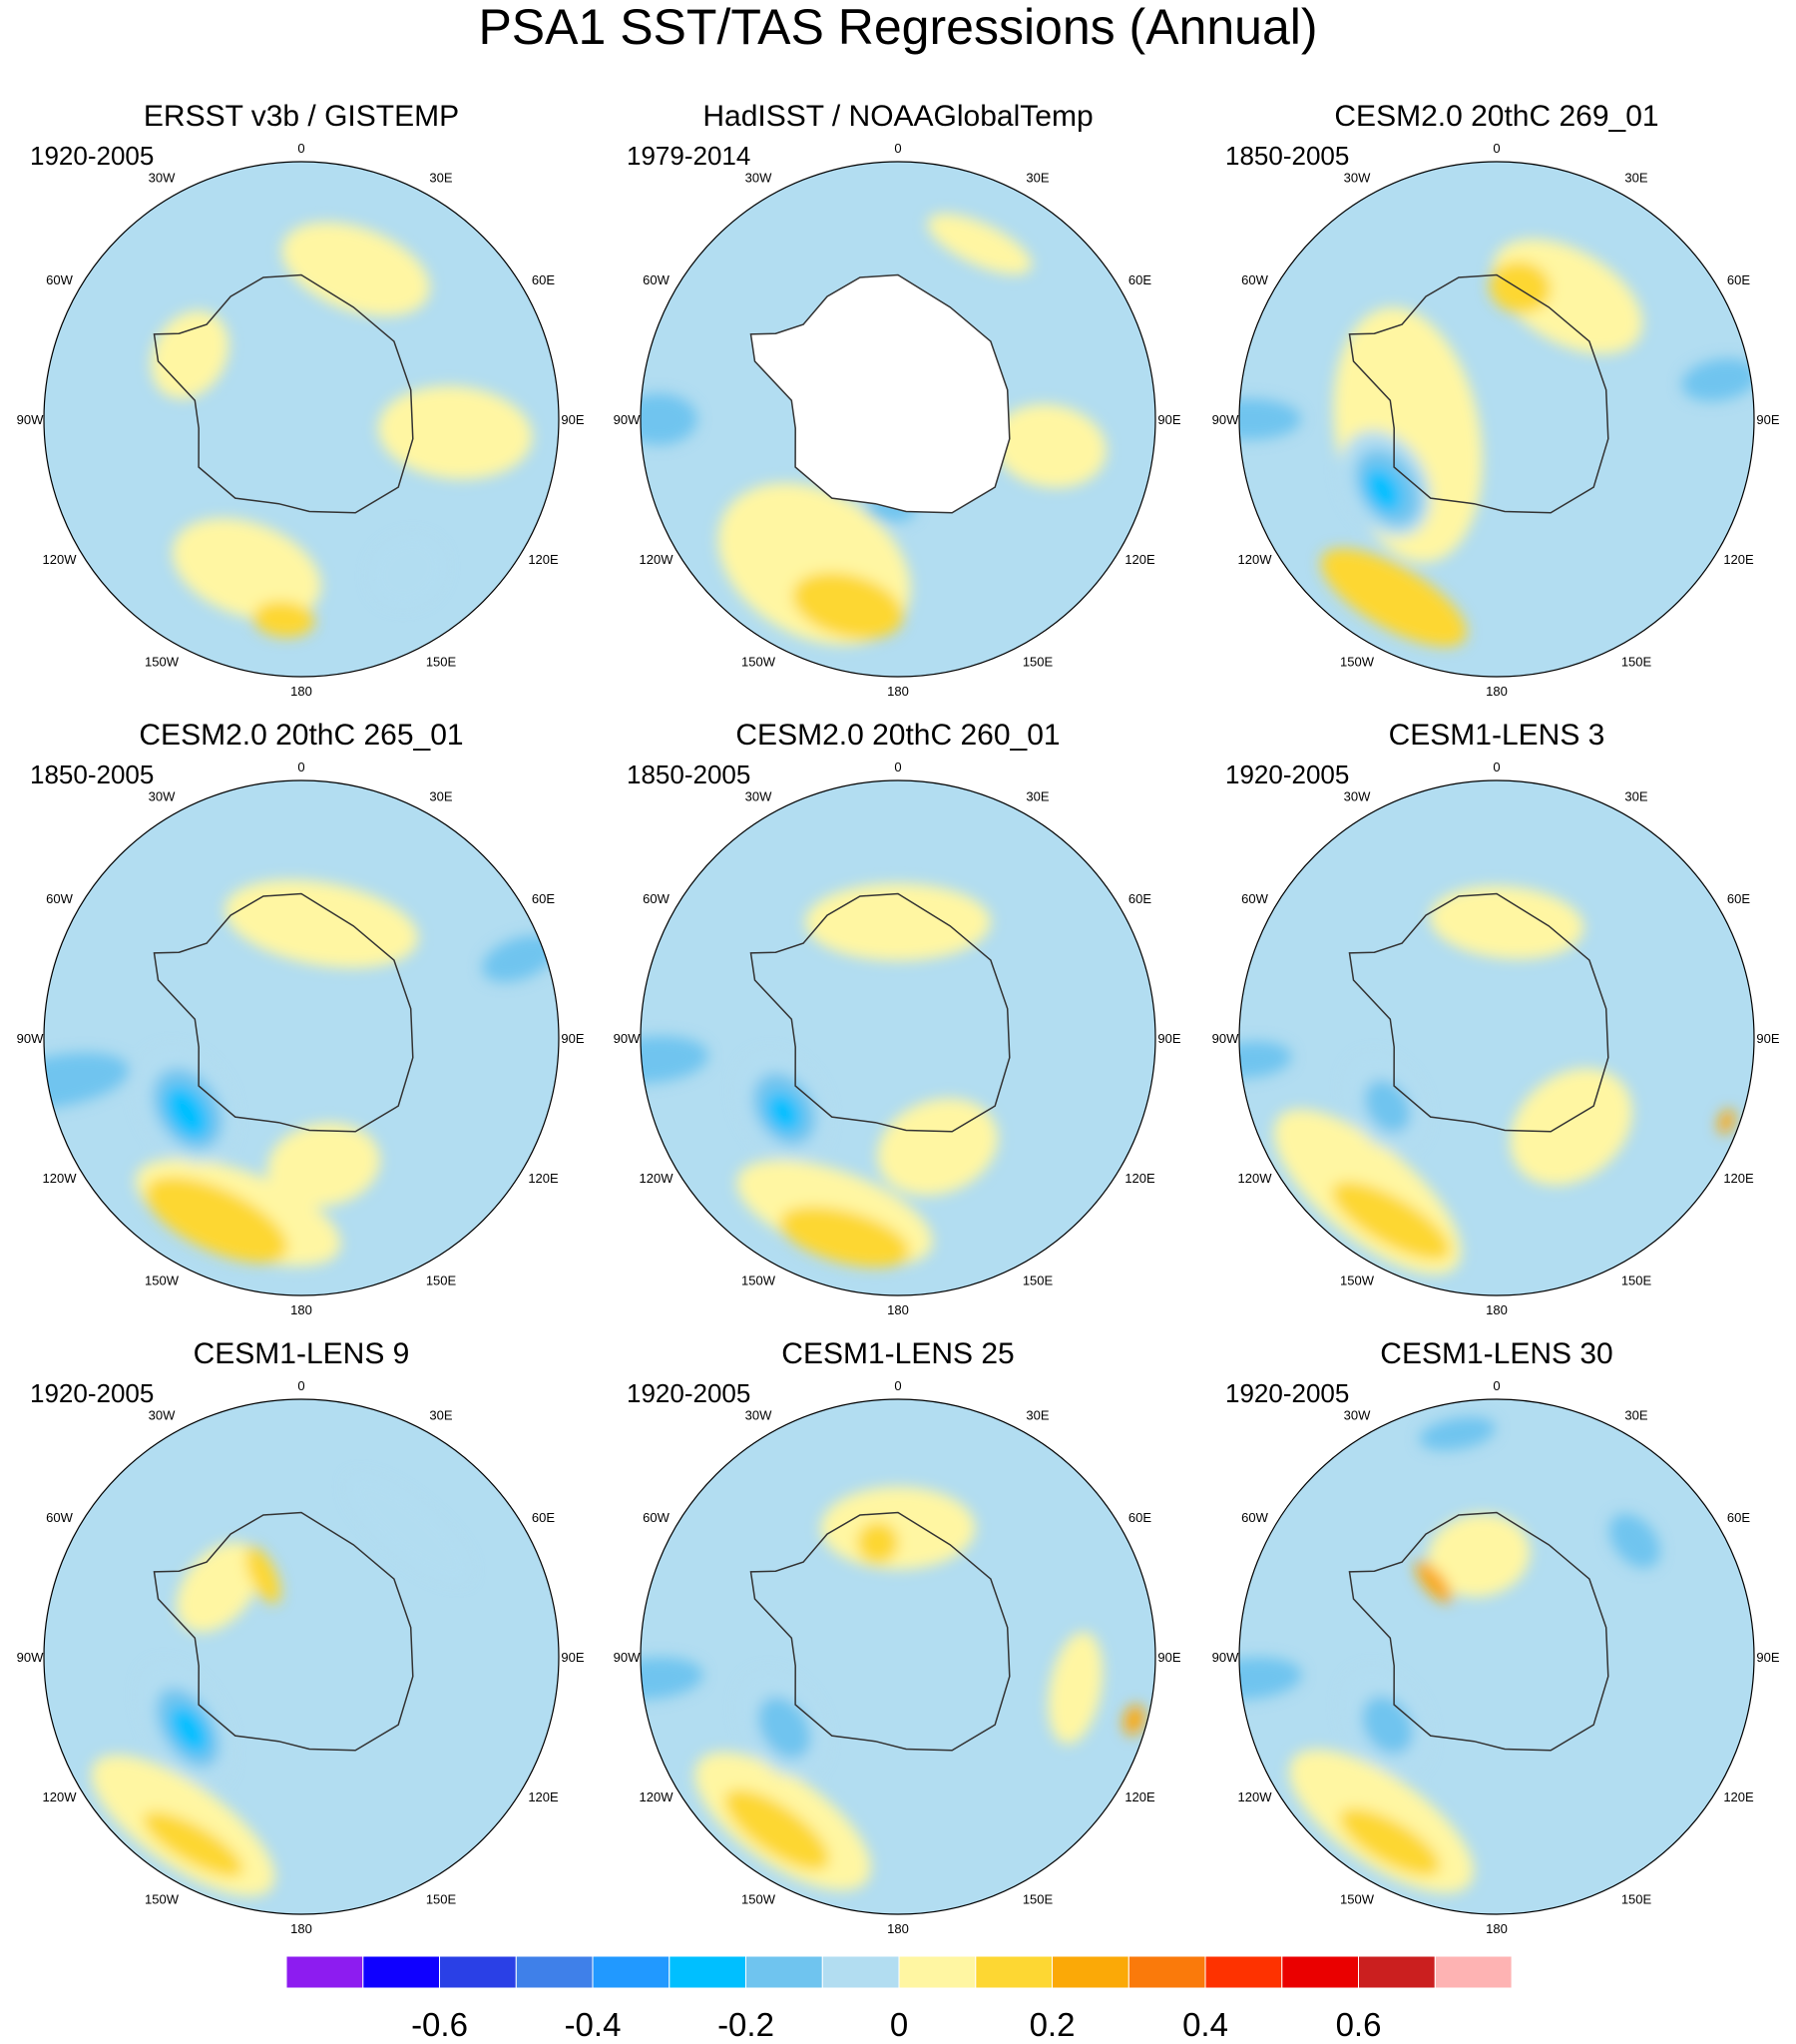 This screenshot has height=2044, width=1796. I want to click on colorbar-tick-label: -0.4, so click(593, 2024).